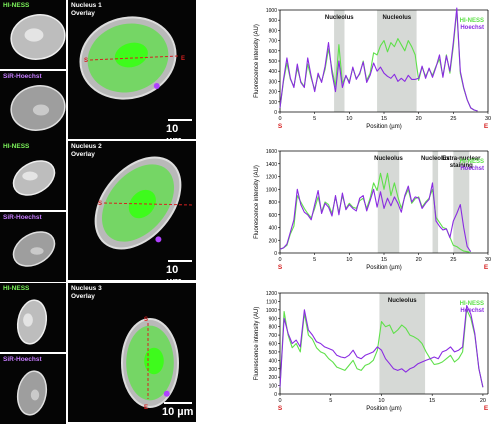  I want to click on overlay-label: Nucleus 1 Overlay, so click(86, 9).